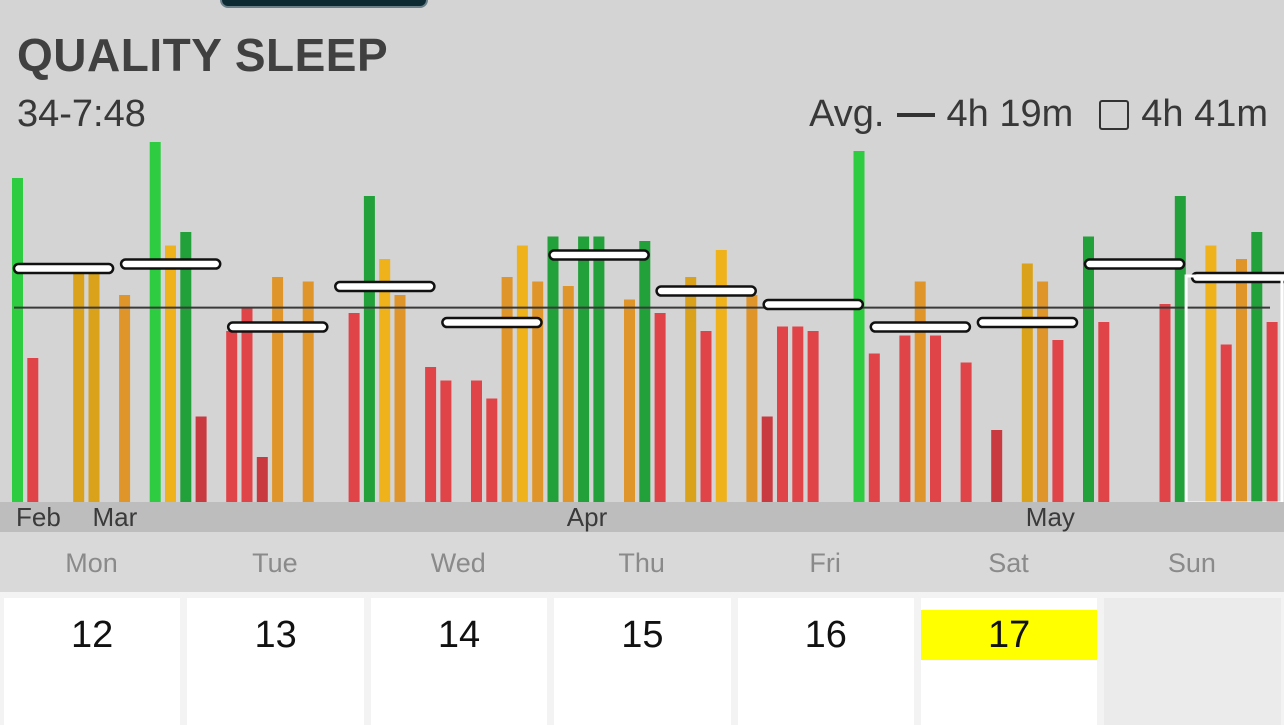 This screenshot has width=1284, height=725. I want to click on avg-box-icon, so click(1114, 114).